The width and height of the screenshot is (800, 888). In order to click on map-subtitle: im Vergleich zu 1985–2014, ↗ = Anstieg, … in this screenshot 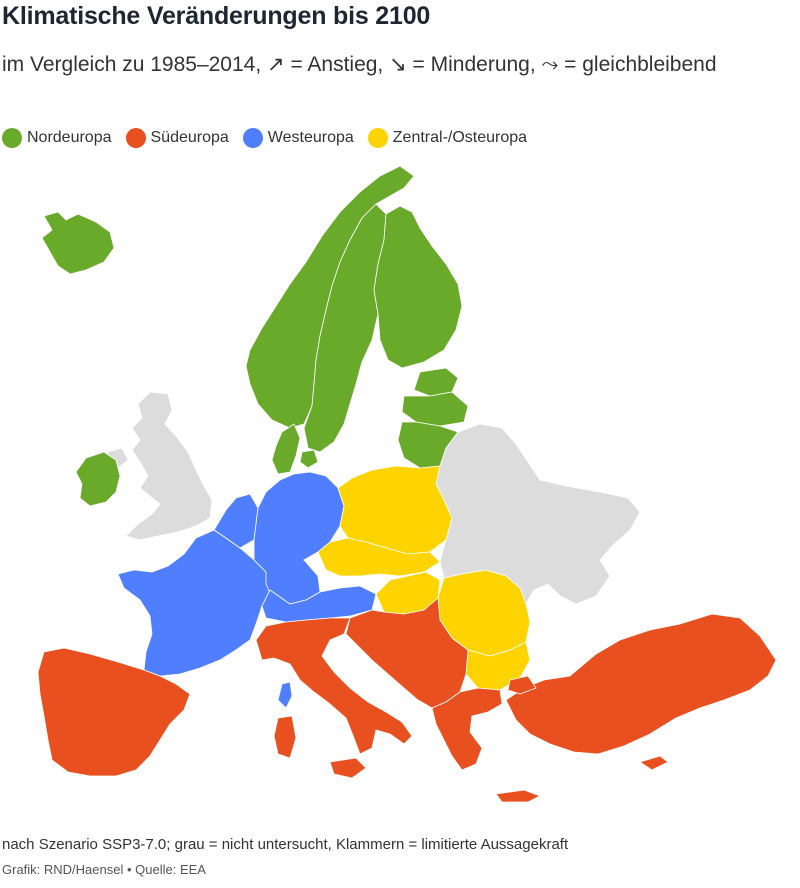, I will do `click(359, 64)`.